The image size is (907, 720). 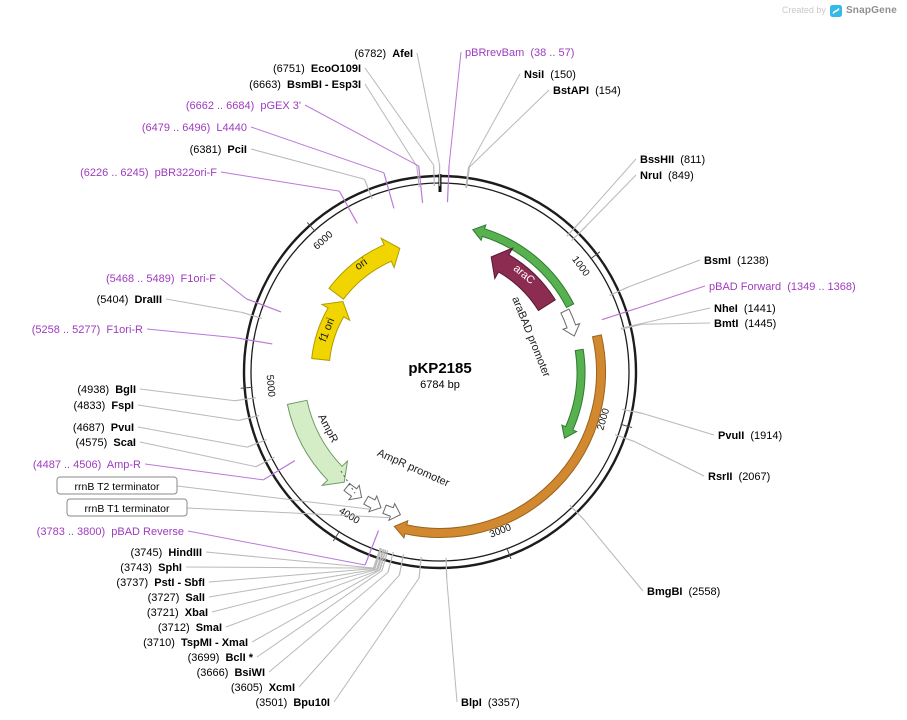 What do you see at coordinates (106, 390) in the screenshot?
I see `site-label-bgli: (4938) BglI` at bounding box center [106, 390].